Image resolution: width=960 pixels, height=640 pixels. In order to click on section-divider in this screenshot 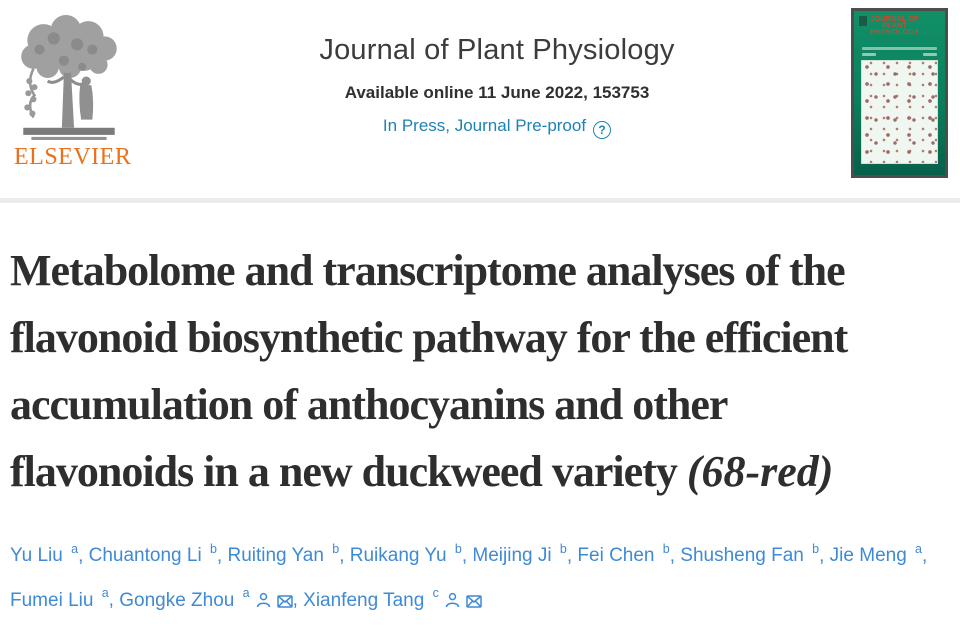, I will do `click(480, 200)`.